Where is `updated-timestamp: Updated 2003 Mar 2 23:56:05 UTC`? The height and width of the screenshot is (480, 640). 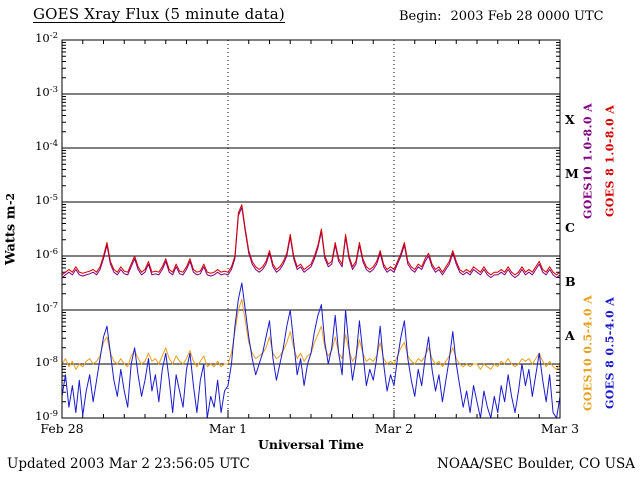 updated-timestamp: Updated 2003 Mar 2 23:56:05 UTC is located at coordinates (128, 464).